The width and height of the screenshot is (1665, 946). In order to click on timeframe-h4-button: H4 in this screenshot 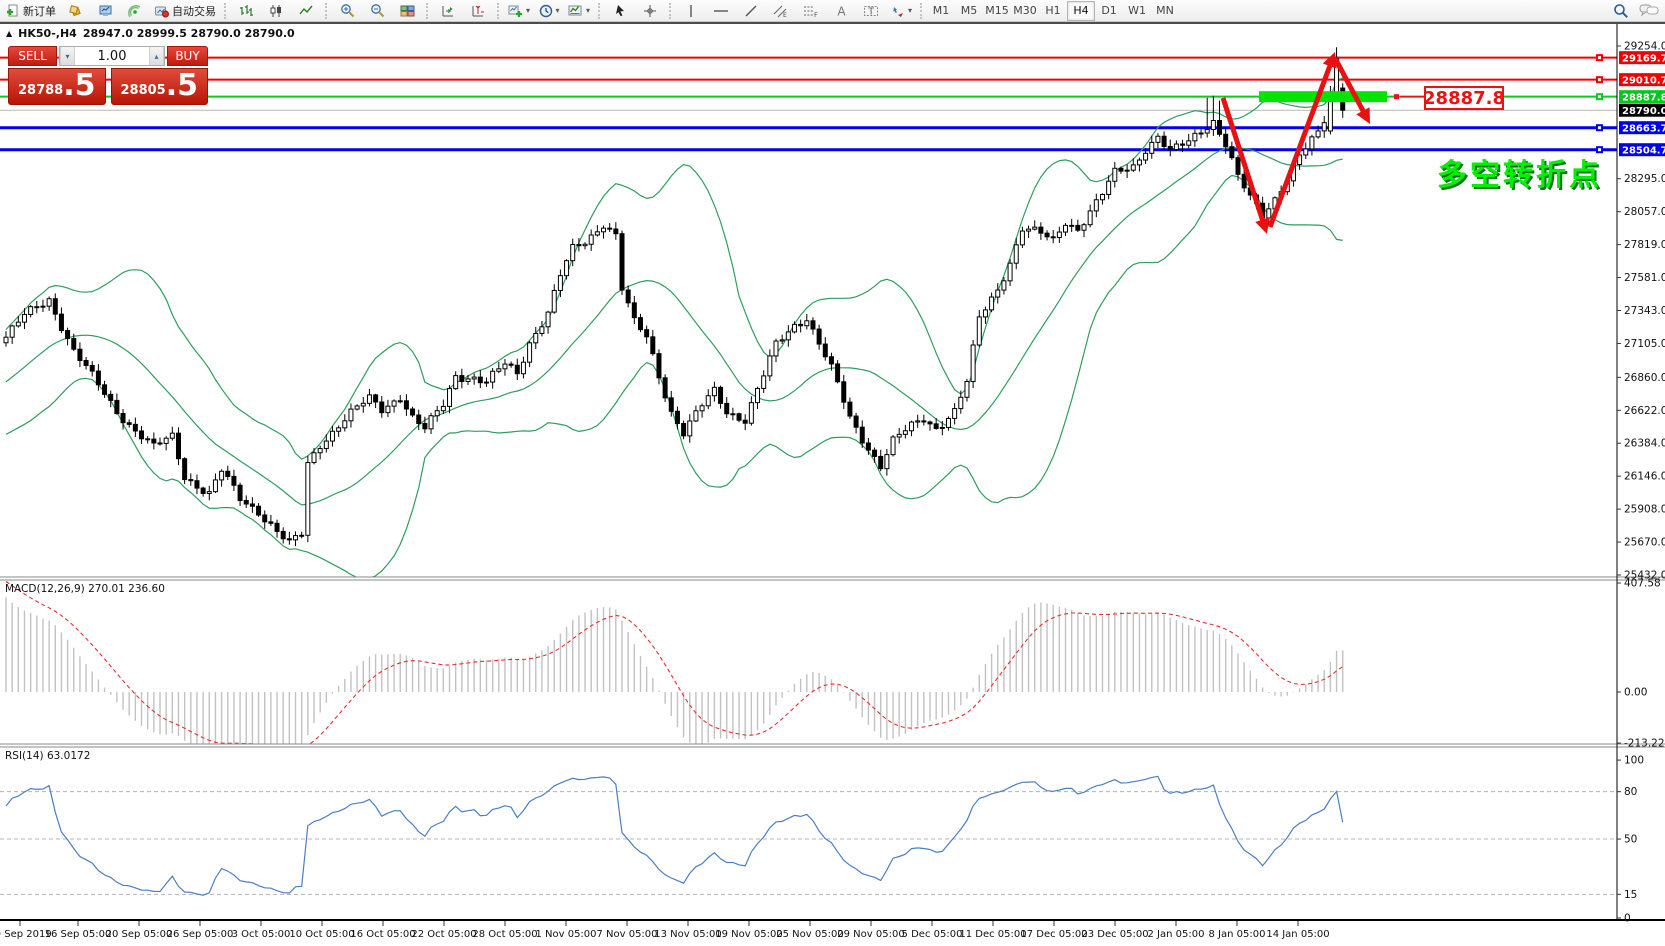, I will do `click(1081, 10)`.